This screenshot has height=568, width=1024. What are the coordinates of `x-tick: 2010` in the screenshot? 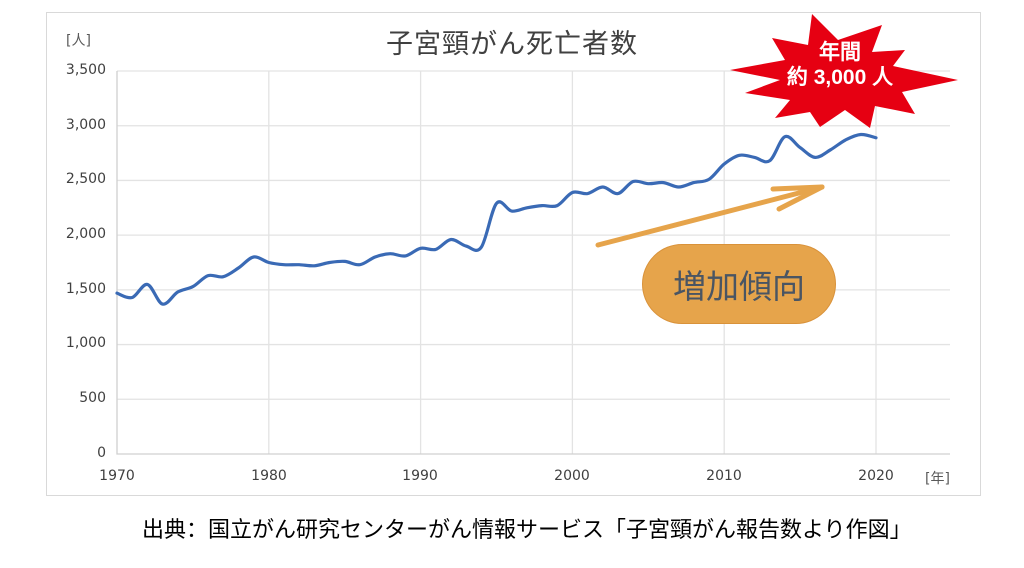 It's located at (724, 476).